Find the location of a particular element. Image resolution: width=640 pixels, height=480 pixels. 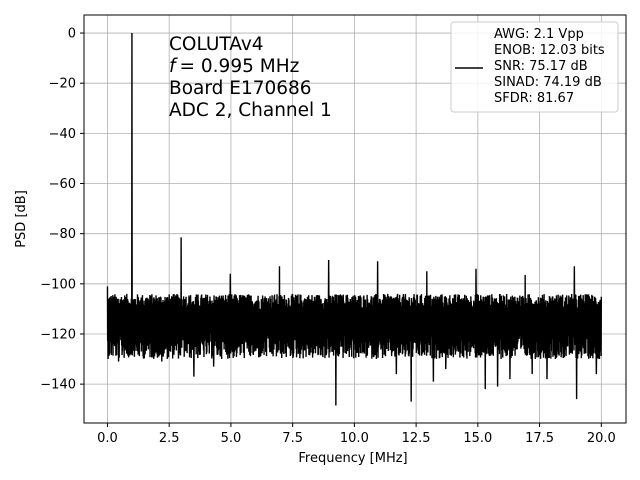

annotation-line-1: COLUTAv4 is located at coordinates (216, 44).